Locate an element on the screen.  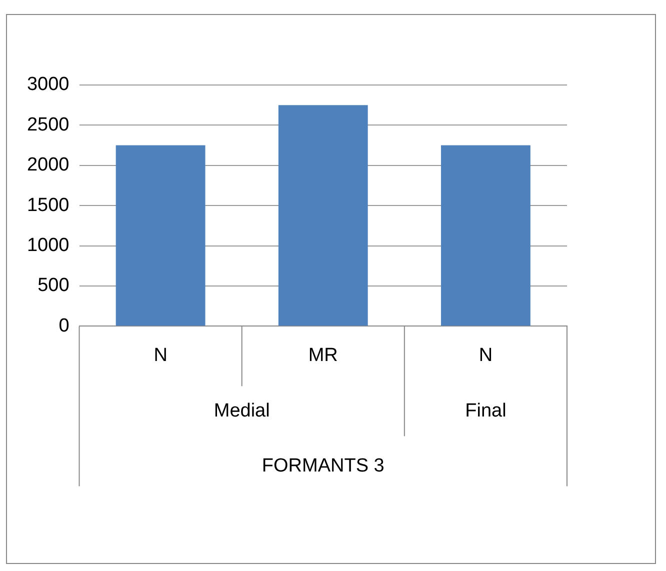
y-tick-label: 3000 is located at coordinates (48, 85).